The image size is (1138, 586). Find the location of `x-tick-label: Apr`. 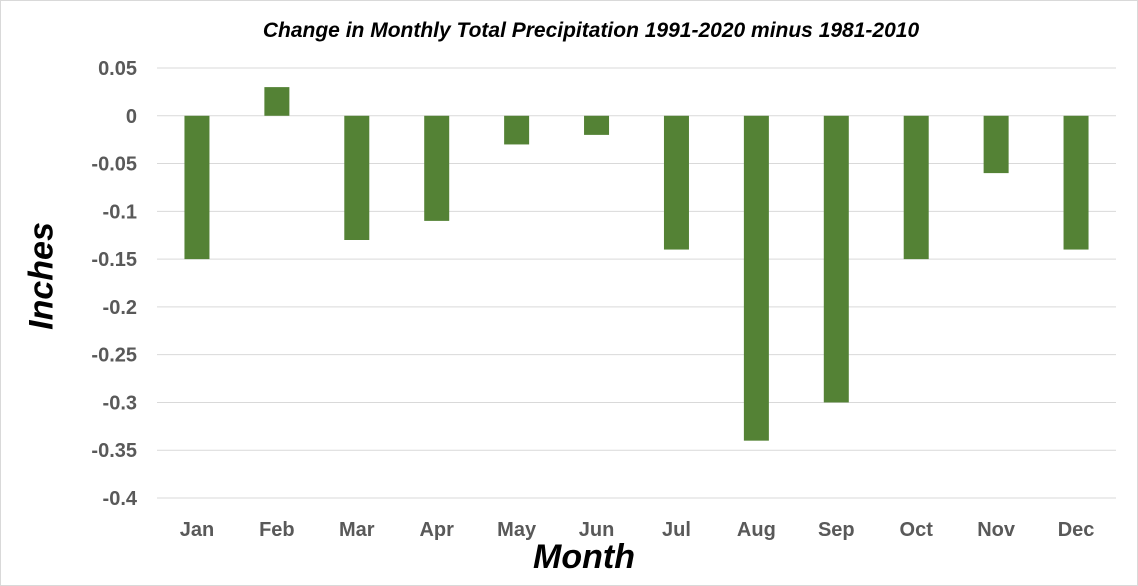

x-tick-label: Apr is located at coordinates (436, 530).